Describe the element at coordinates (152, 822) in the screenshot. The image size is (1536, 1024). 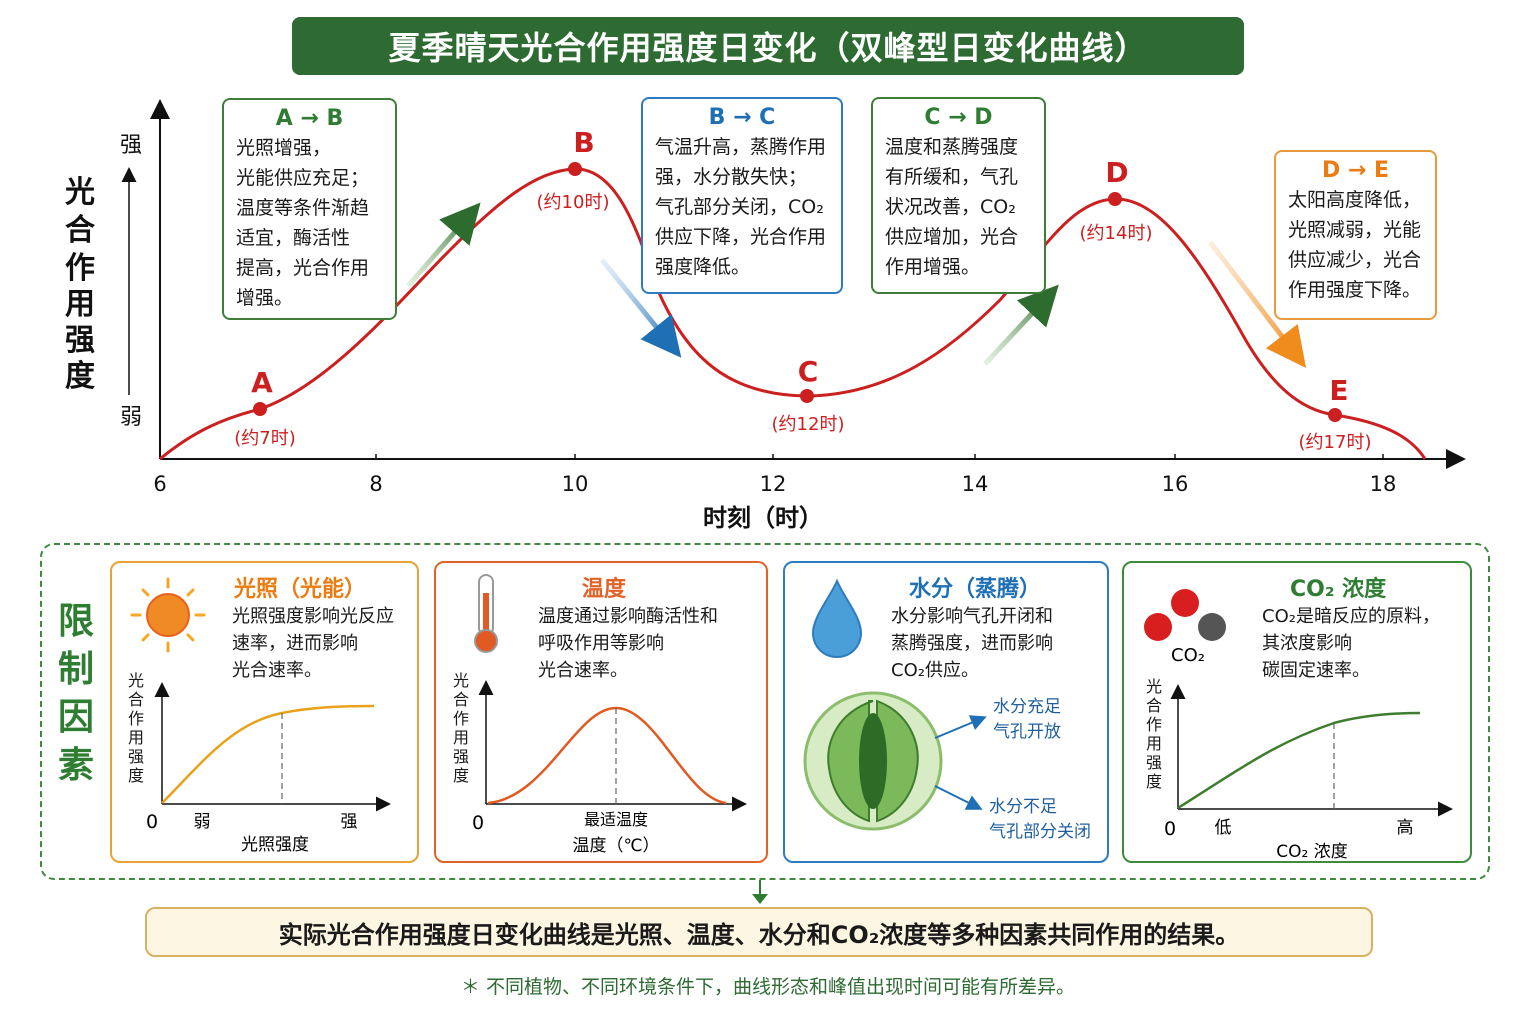
I see `light-zero: 0` at that location.